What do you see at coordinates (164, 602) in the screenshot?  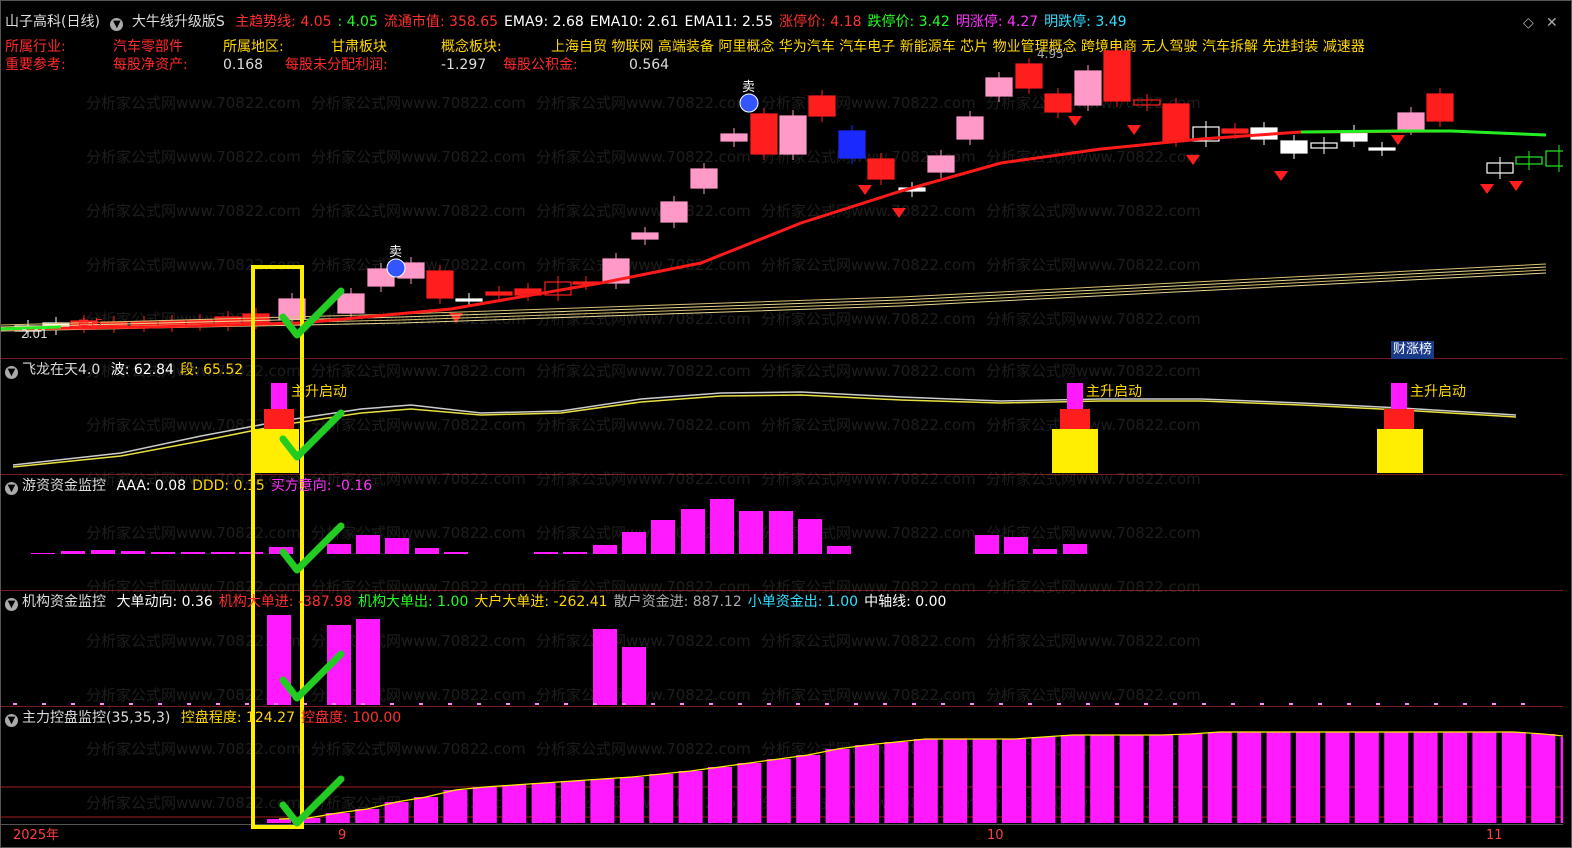 I see `panel4-item: 大单动向: 0.36` at bounding box center [164, 602].